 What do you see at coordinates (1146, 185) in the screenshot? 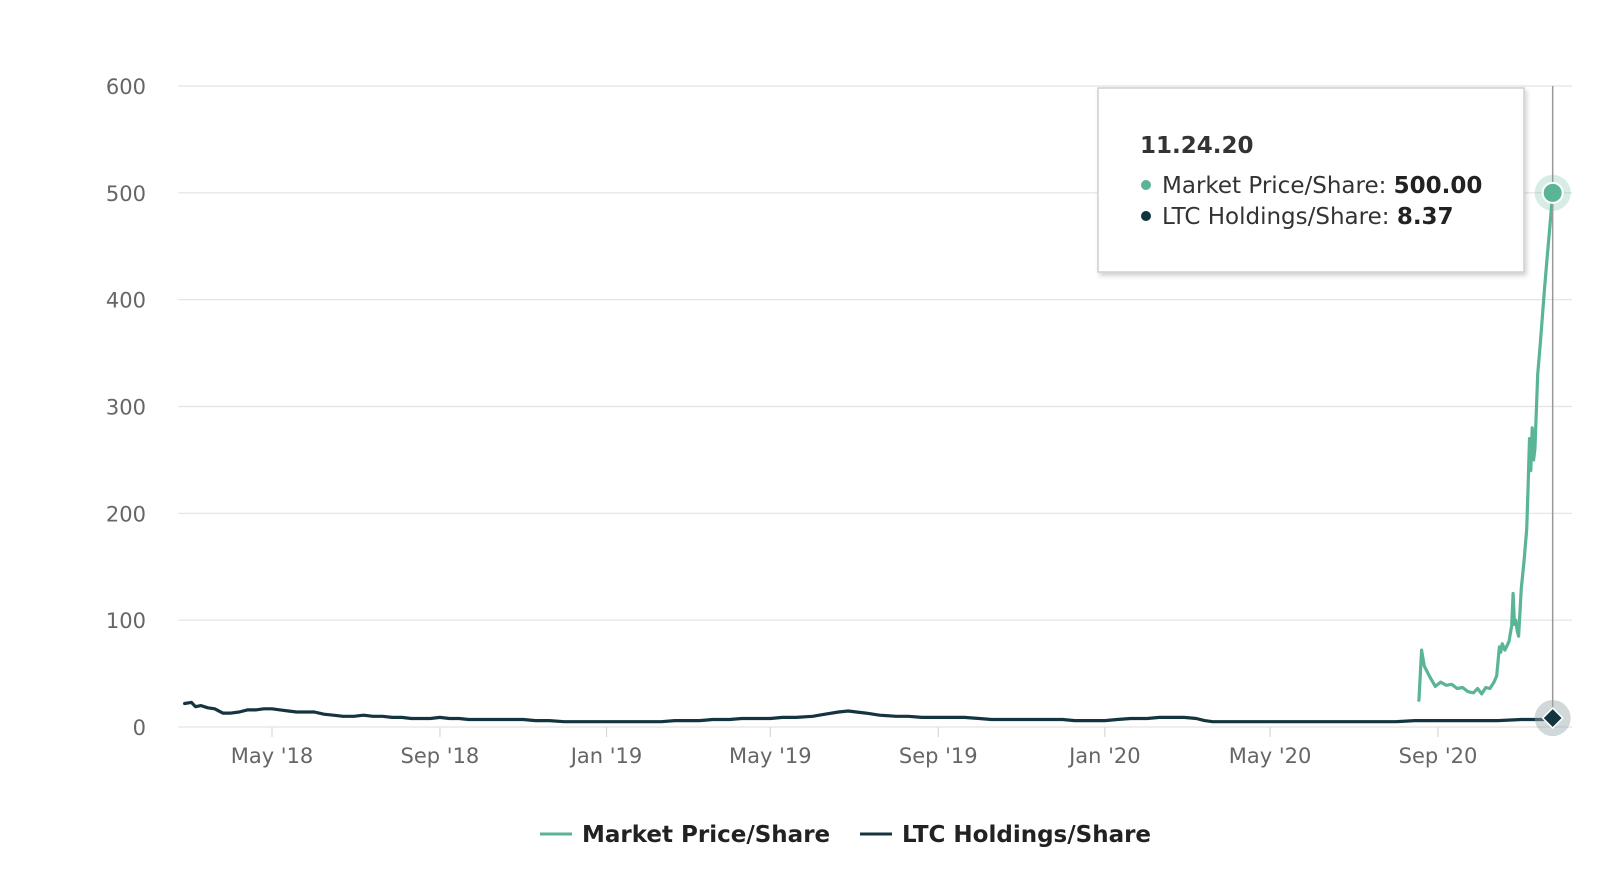
I see `tooltip-market-dot` at bounding box center [1146, 185].